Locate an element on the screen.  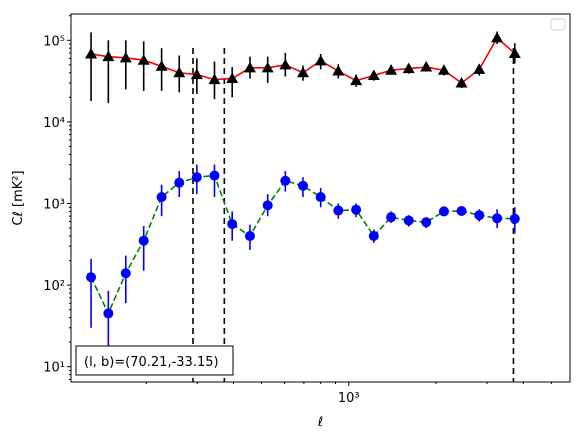
y-tick-label-0: 10¹ is located at coordinates (54, 368).